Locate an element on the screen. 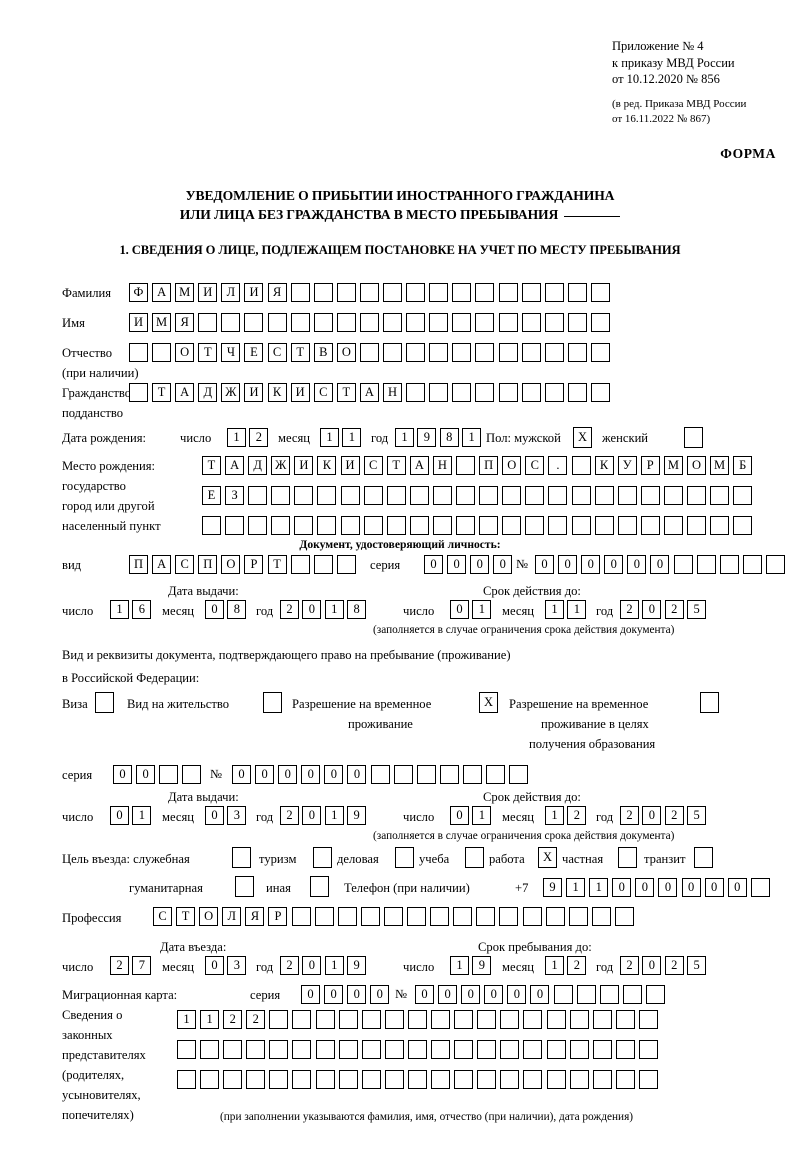 The width and height of the screenshot is (800, 1163). char-cell: М is located at coordinates (162, 322).